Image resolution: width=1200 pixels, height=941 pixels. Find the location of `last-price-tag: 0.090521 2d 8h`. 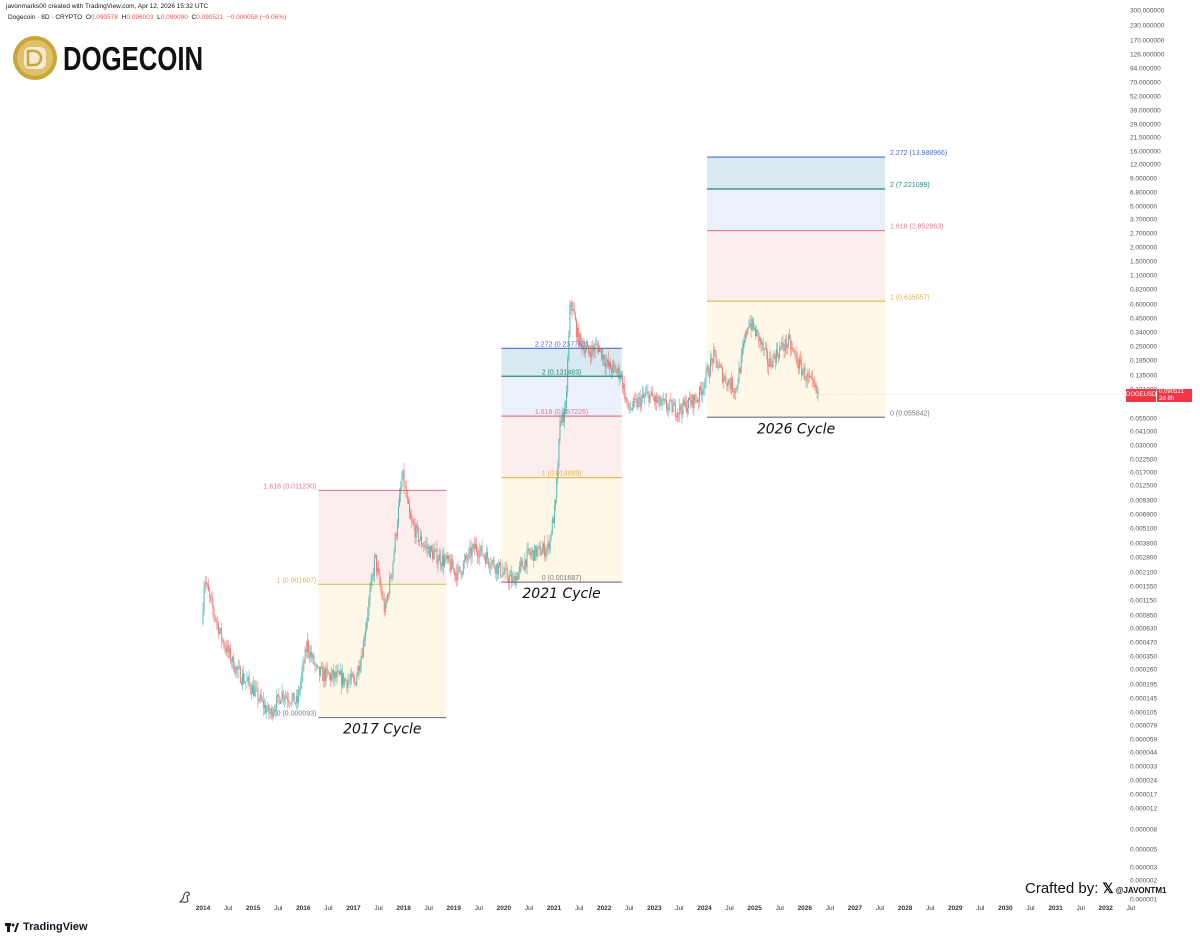

last-price-tag: 0.090521 2d 8h is located at coordinates (1174, 395).